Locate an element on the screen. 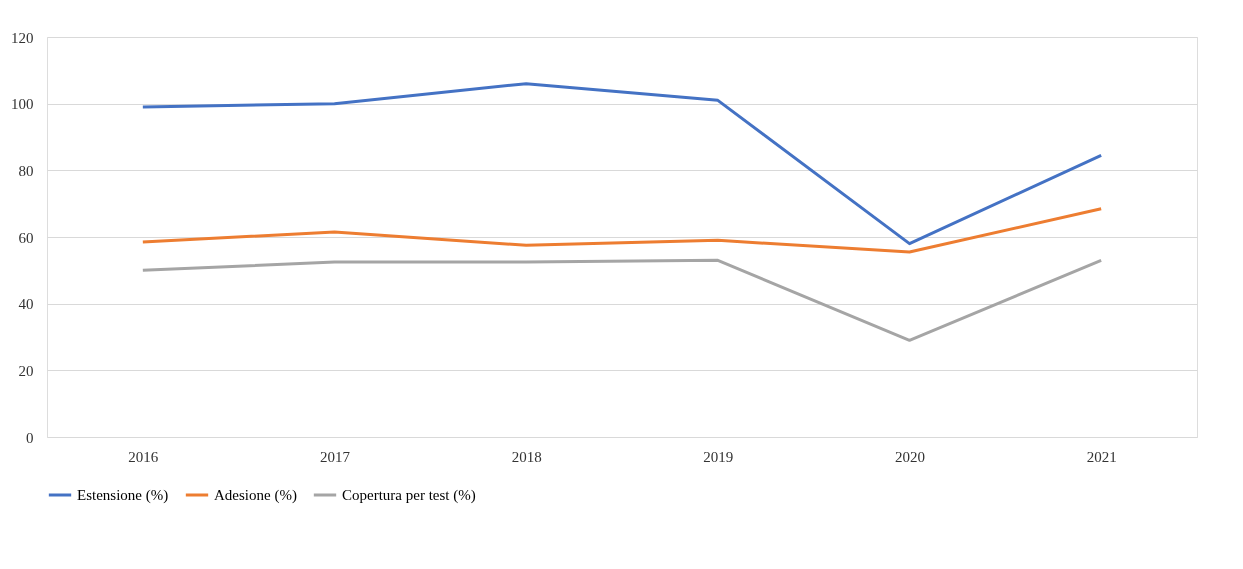  x-tick-label: 2016 is located at coordinates (143, 456).